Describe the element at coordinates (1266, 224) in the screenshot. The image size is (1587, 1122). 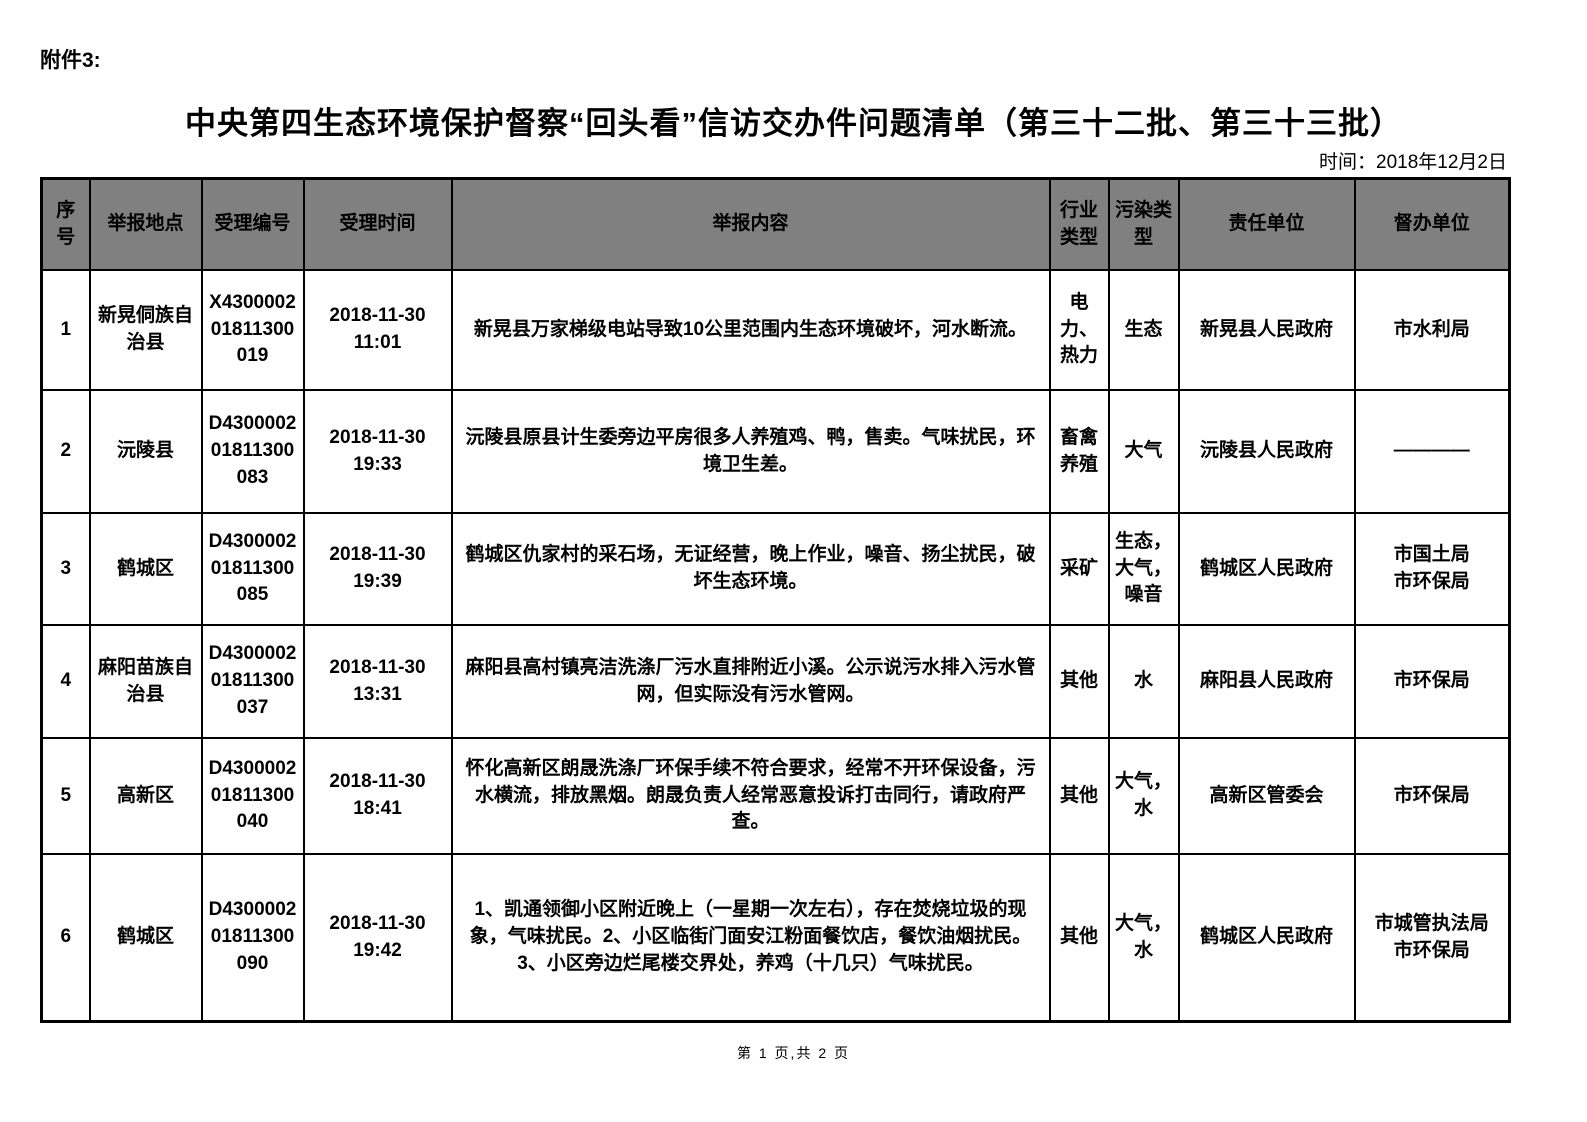
I see `header-responsible-unit: 责任单位` at that location.